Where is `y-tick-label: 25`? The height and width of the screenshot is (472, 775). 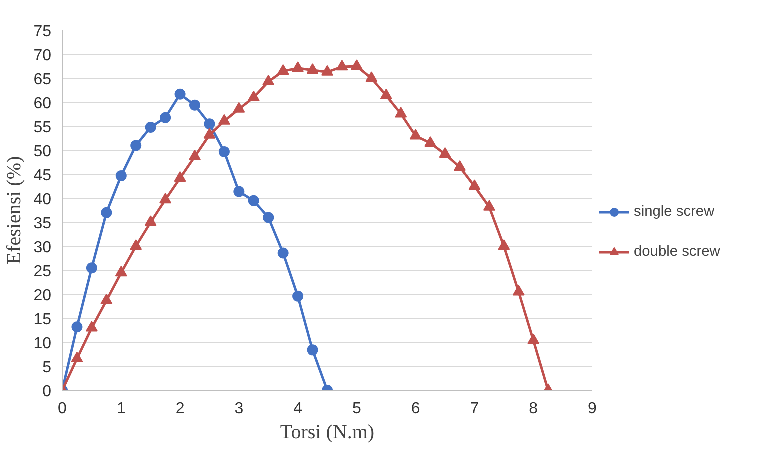
y-tick-label: 25 is located at coordinates (43, 272).